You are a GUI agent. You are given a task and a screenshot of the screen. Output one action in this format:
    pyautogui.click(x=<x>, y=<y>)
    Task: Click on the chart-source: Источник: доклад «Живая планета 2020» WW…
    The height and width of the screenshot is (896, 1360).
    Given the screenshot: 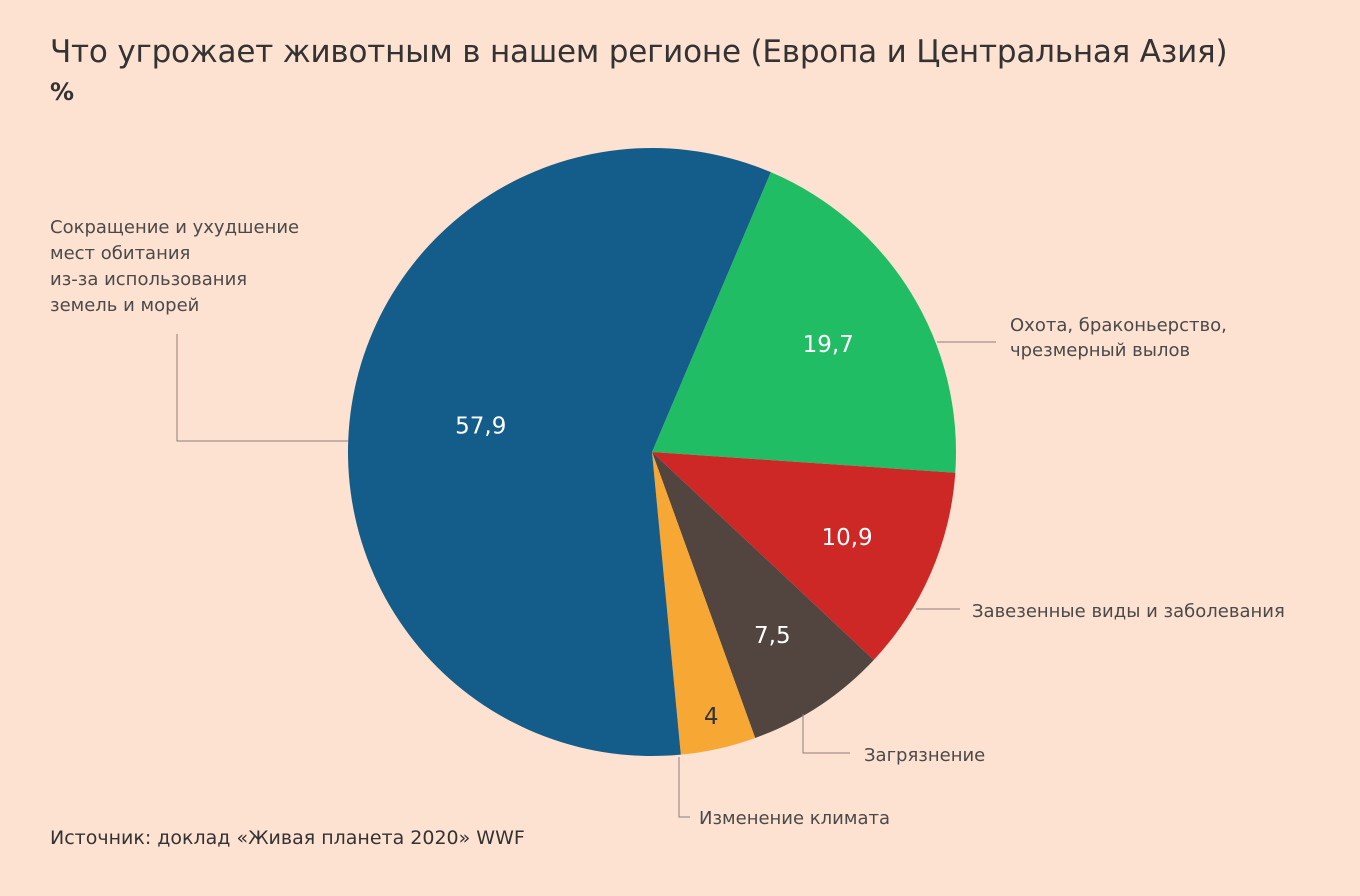 What is the action you would take?
    pyautogui.click(x=287, y=838)
    